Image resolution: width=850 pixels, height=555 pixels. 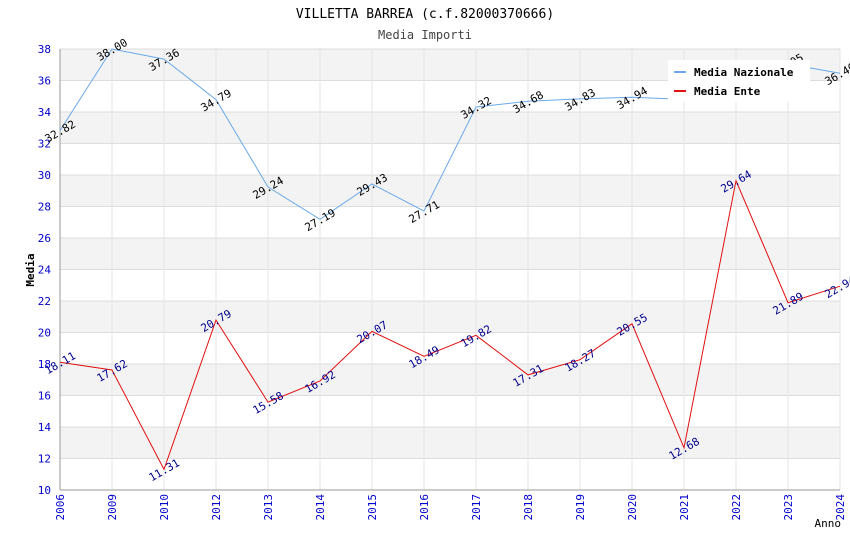 What do you see at coordinates (425, 35) in the screenshot?
I see `chart-subtitle: Media Importi` at bounding box center [425, 35].